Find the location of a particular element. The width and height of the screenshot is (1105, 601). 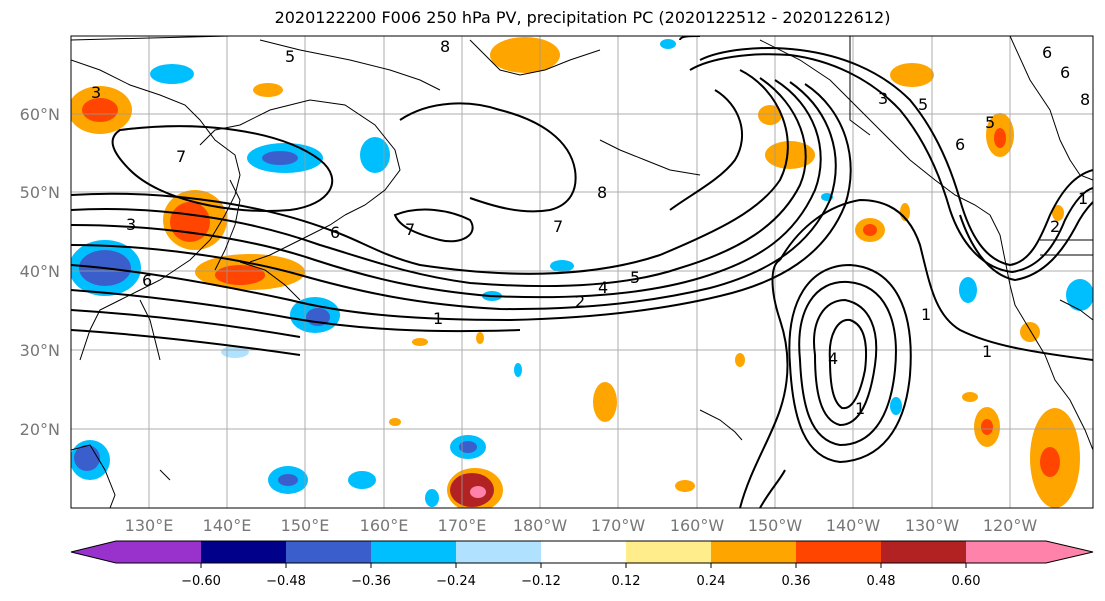

colorbar-tick-label: −0.36 is located at coordinates (371, 581).